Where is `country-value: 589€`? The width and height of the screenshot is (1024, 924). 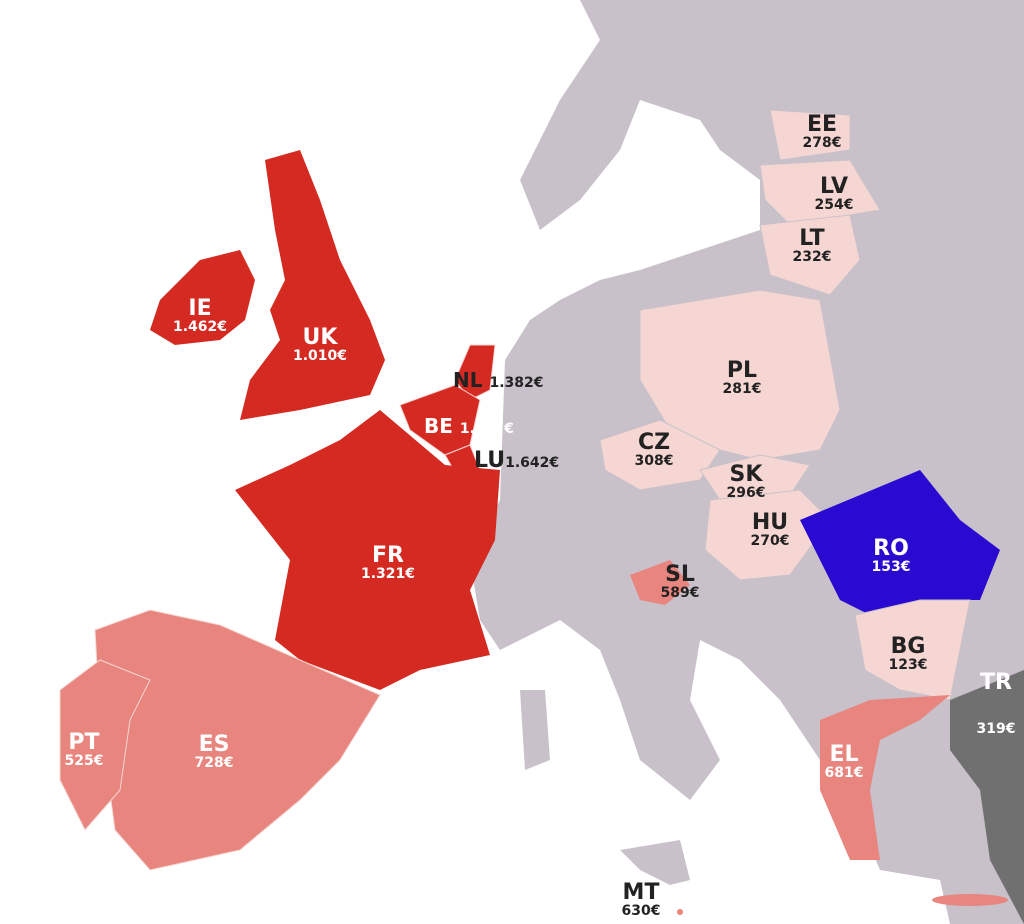
country-value: 589€ is located at coordinates (680, 593).